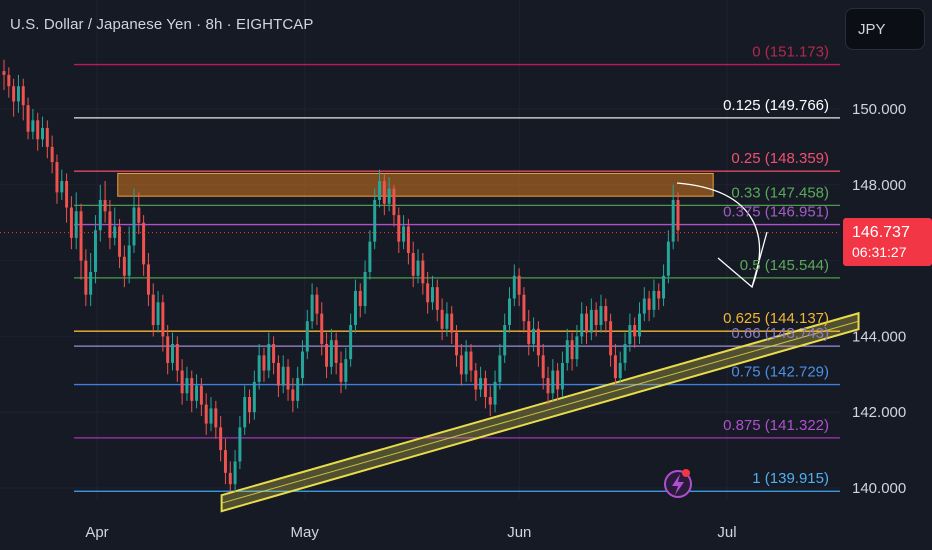  What do you see at coordinates (96, 532) in the screenshot?
I see `x-tick-label: Apr` at bounding box center [96, 532].